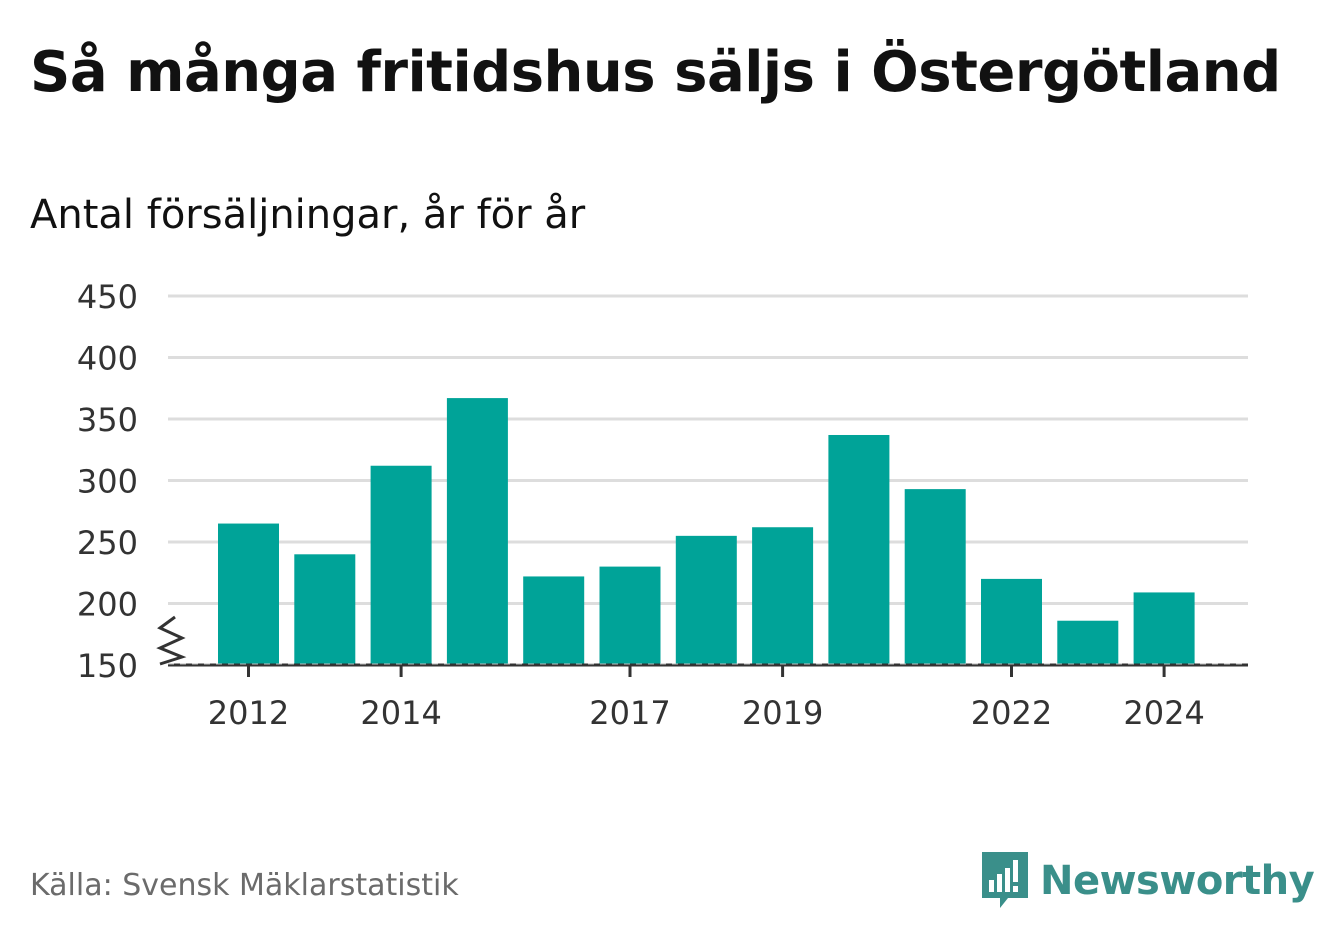  What do you see at coordinates (706, 600) in the screenshot?
I see `bar-2018` at bounding box center [706, 600].